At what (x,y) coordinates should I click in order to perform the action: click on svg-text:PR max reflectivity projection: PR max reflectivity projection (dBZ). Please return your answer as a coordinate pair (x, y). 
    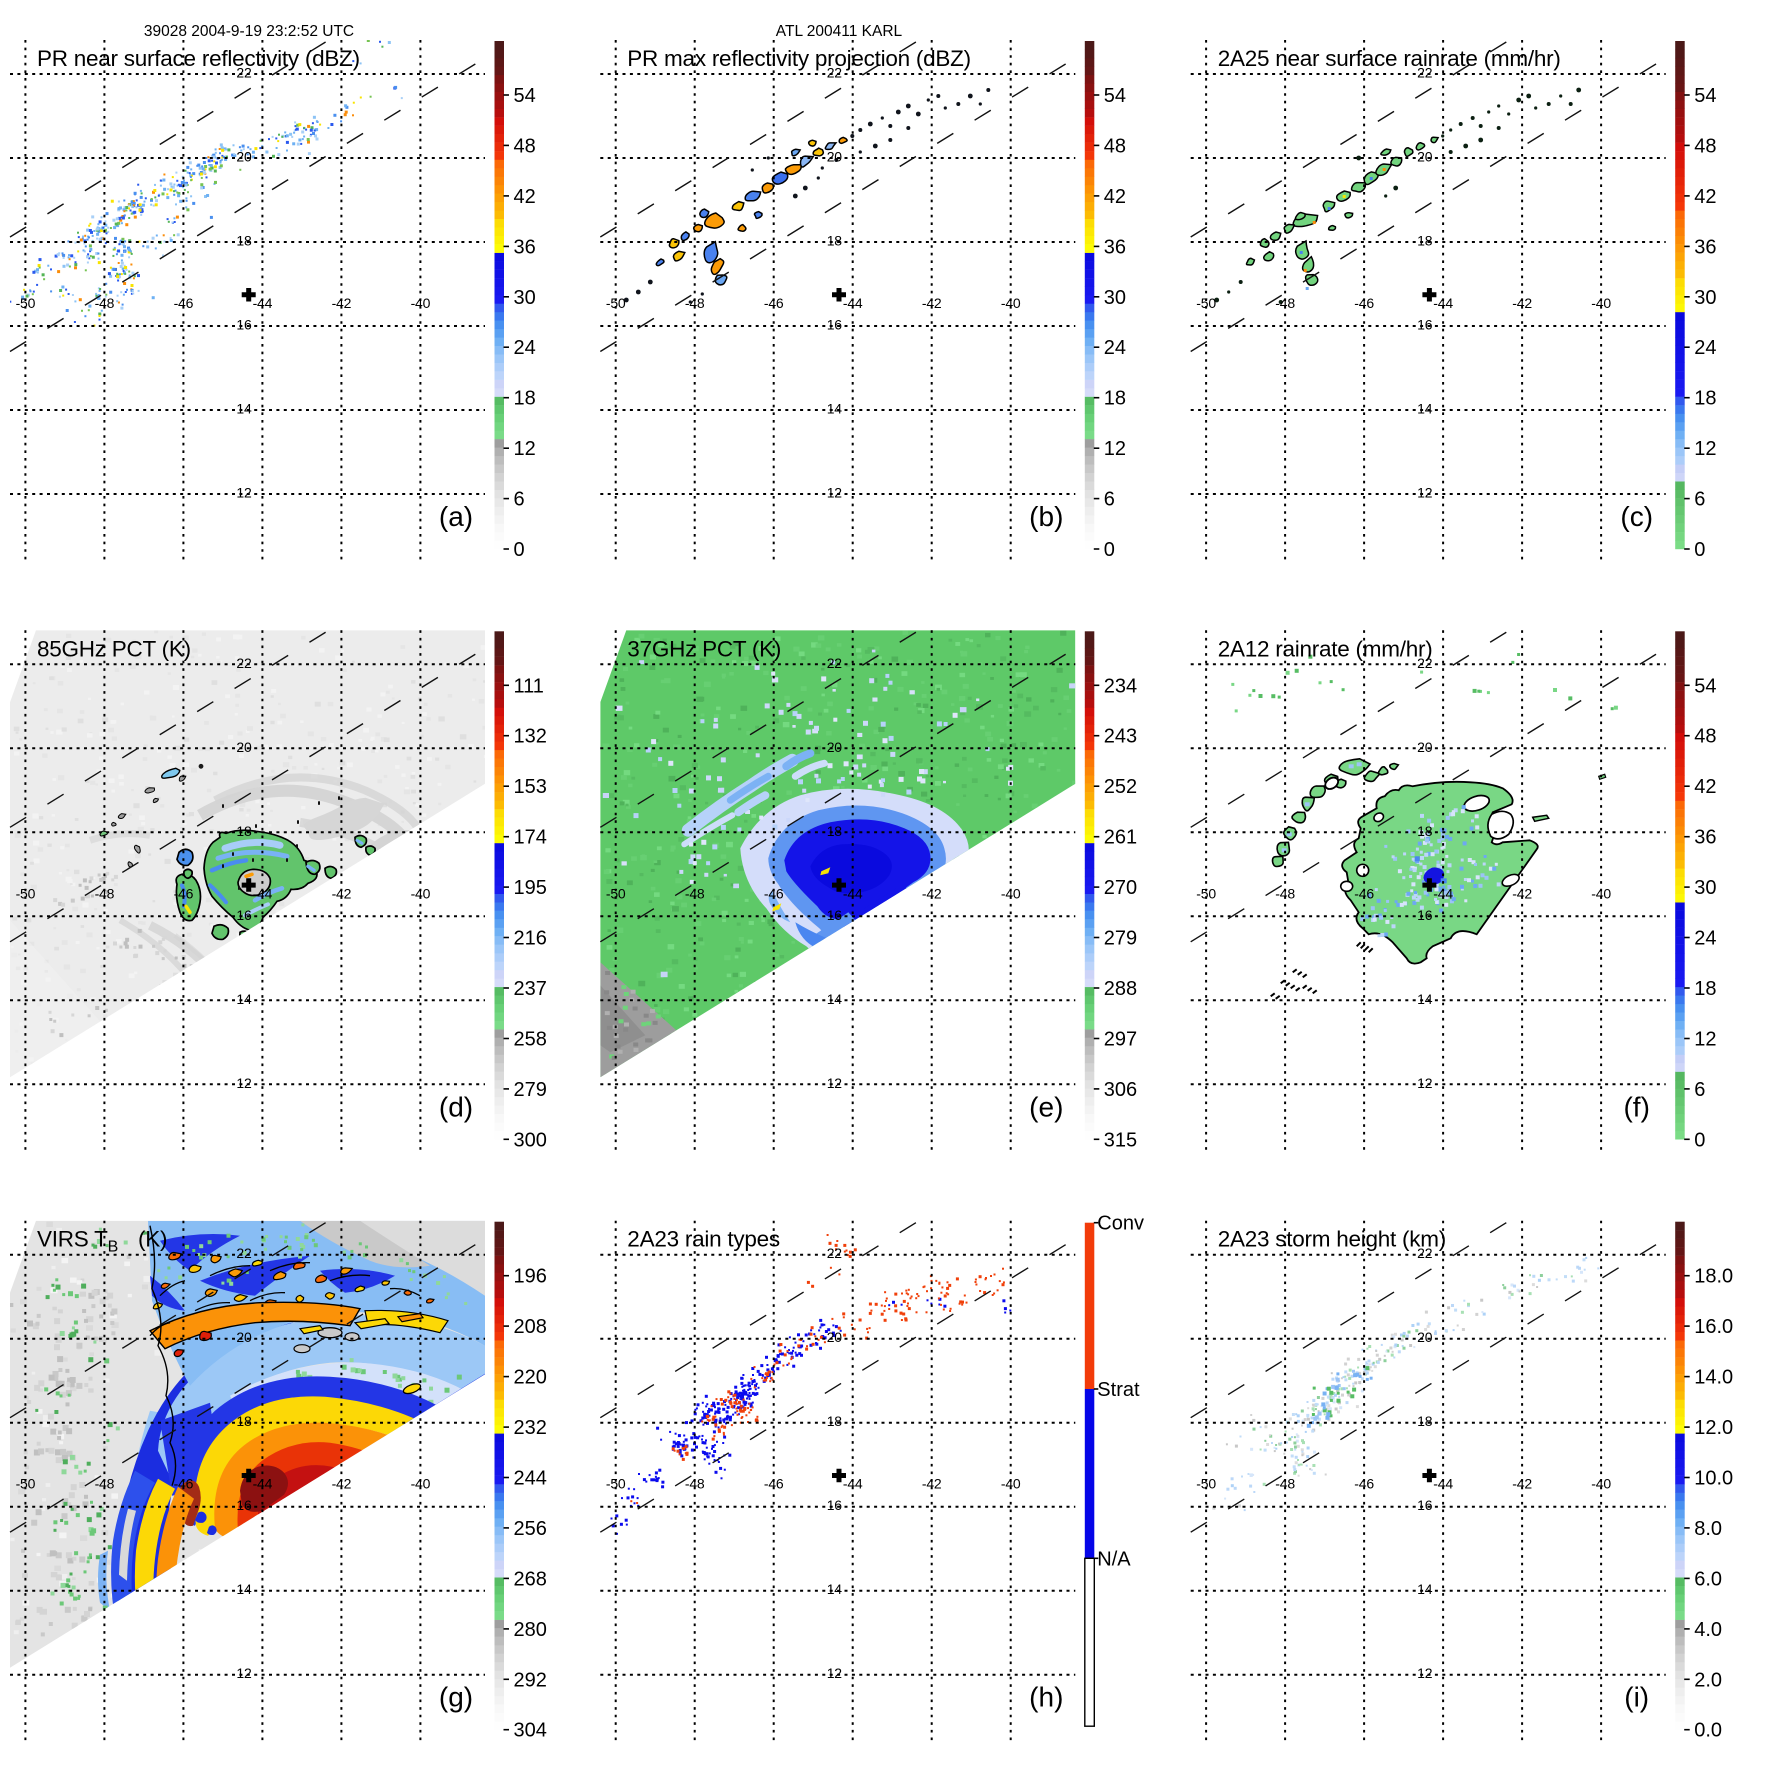
    Looking at the image, I should click on (799, 58).